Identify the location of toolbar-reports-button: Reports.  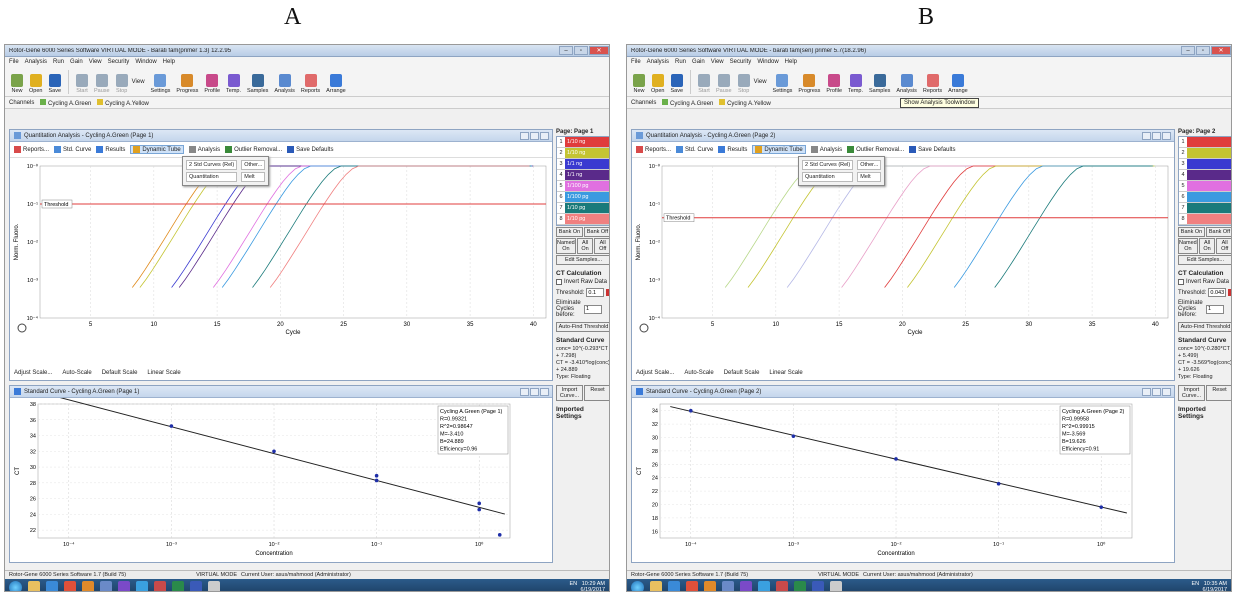
(932, 84).